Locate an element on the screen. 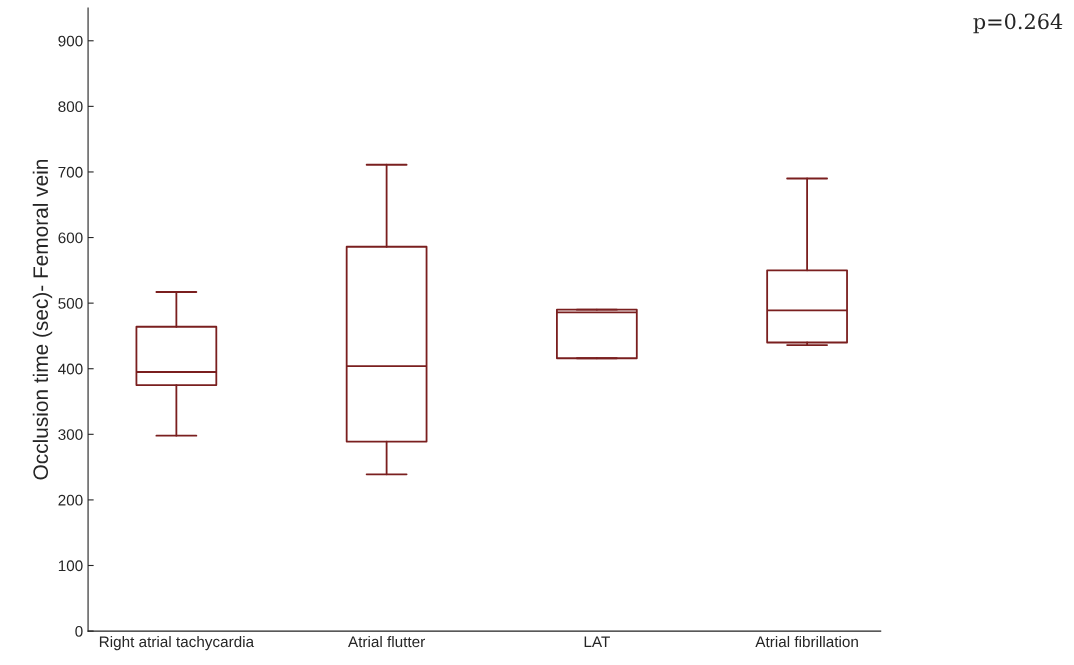 This screenshot has width=1074, height=665. y-tick-label: 600 is located at coordinates (70, 238).